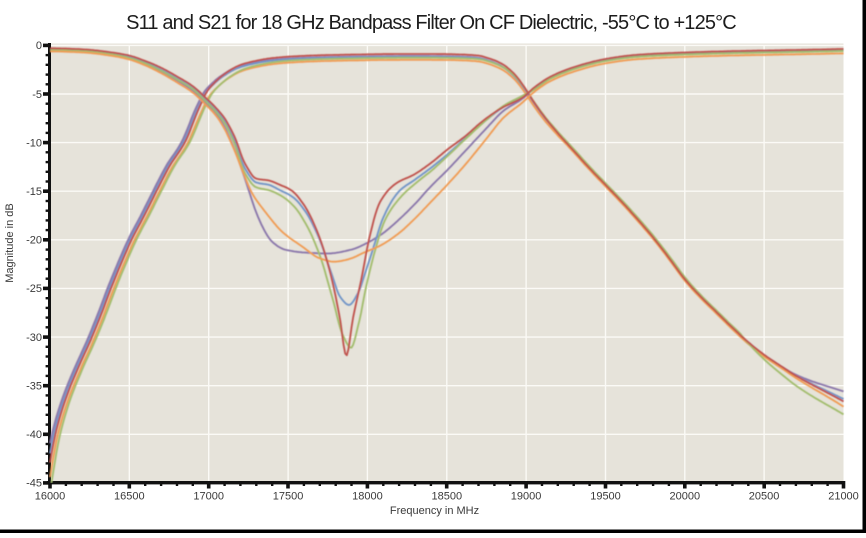 Image resolution: width=866 pixels, height=538 pixels. Describe the element at coordinates (34, 435) in the screenshot. I see `svg-text: -40` at that location.